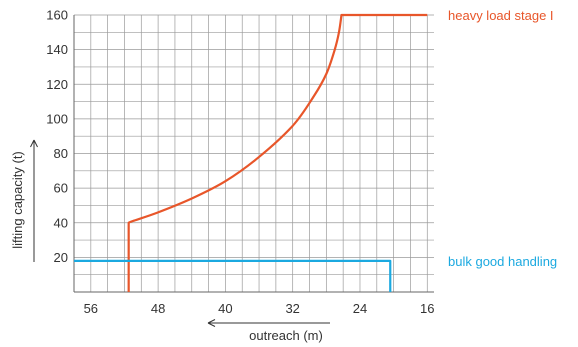  I want to click on x-tick-label: 56, so click(91, 308).